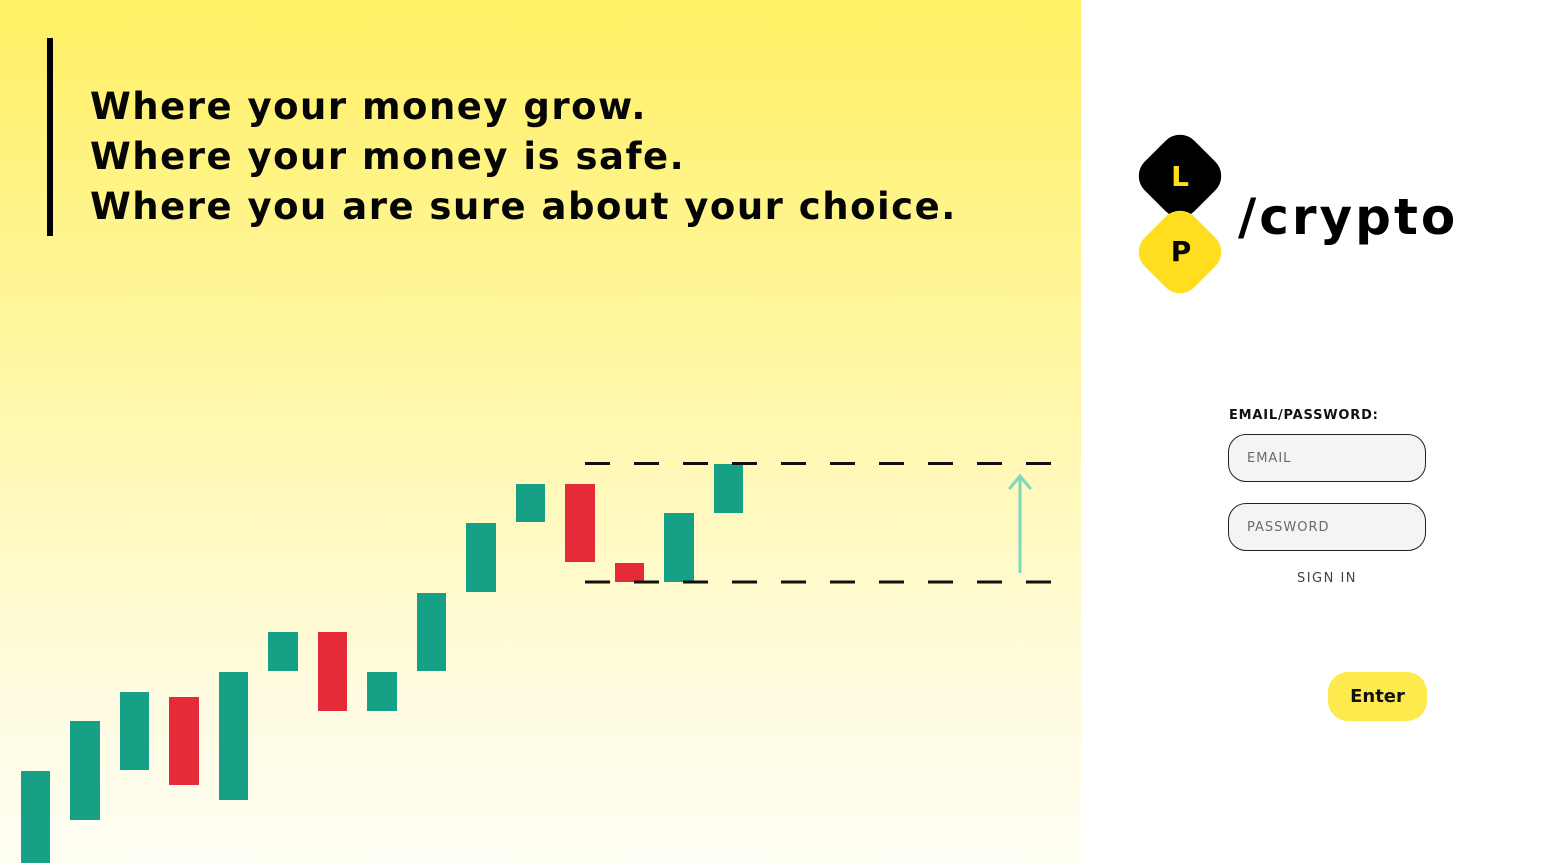  I want to click on enter-button: Enter, so click(1377, 696).